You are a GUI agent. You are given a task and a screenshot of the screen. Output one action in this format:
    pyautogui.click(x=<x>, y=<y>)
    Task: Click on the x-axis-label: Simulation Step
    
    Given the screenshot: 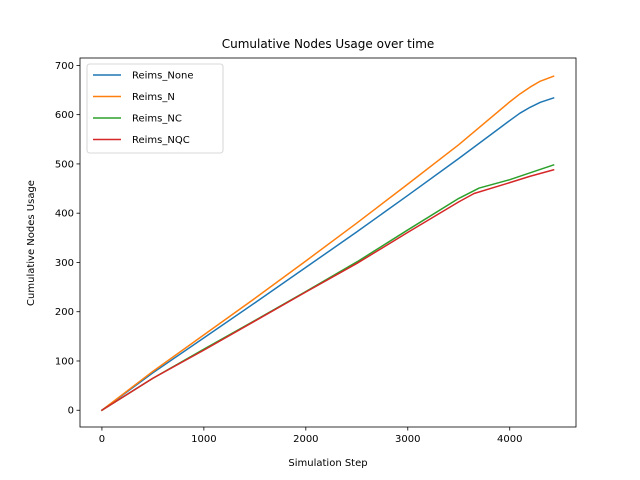 What is the action you would take?
    pyautogui.click(x=327, y=463)
    